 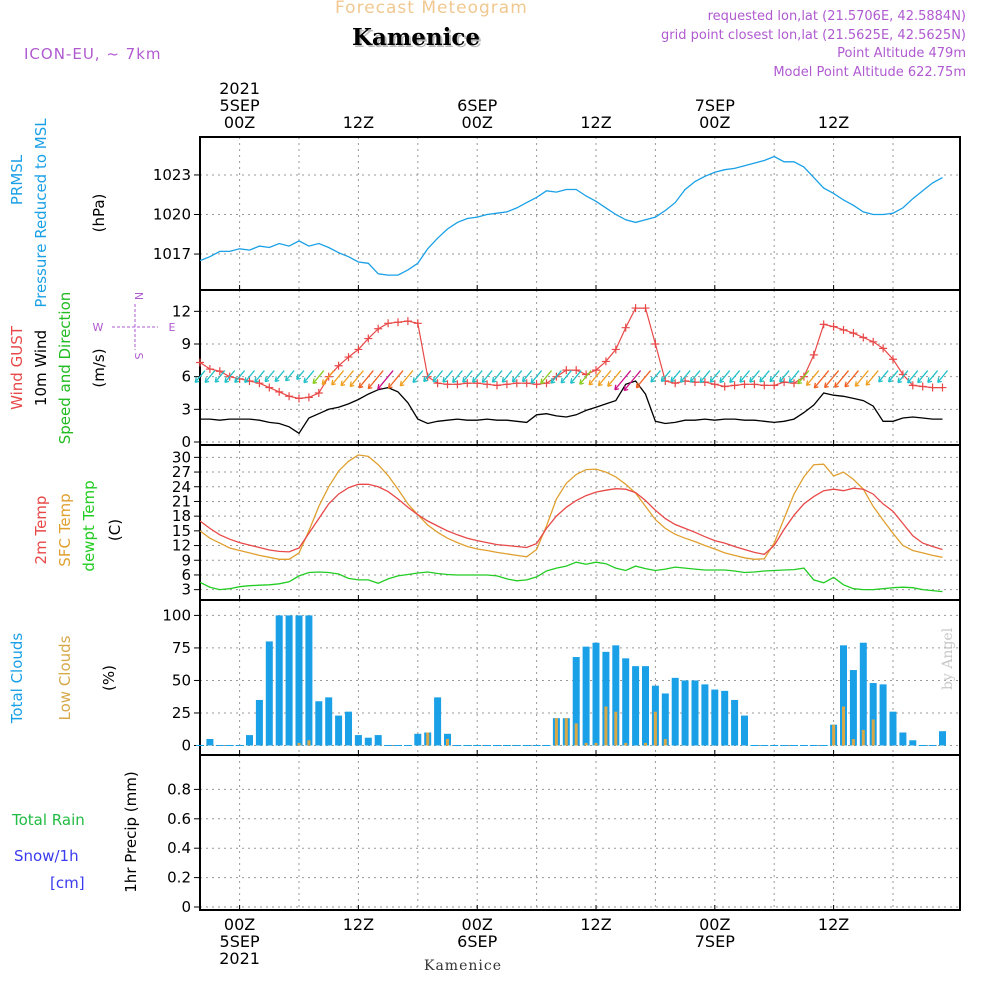 I want to click on wind-frame, so click(x=580, y=367).